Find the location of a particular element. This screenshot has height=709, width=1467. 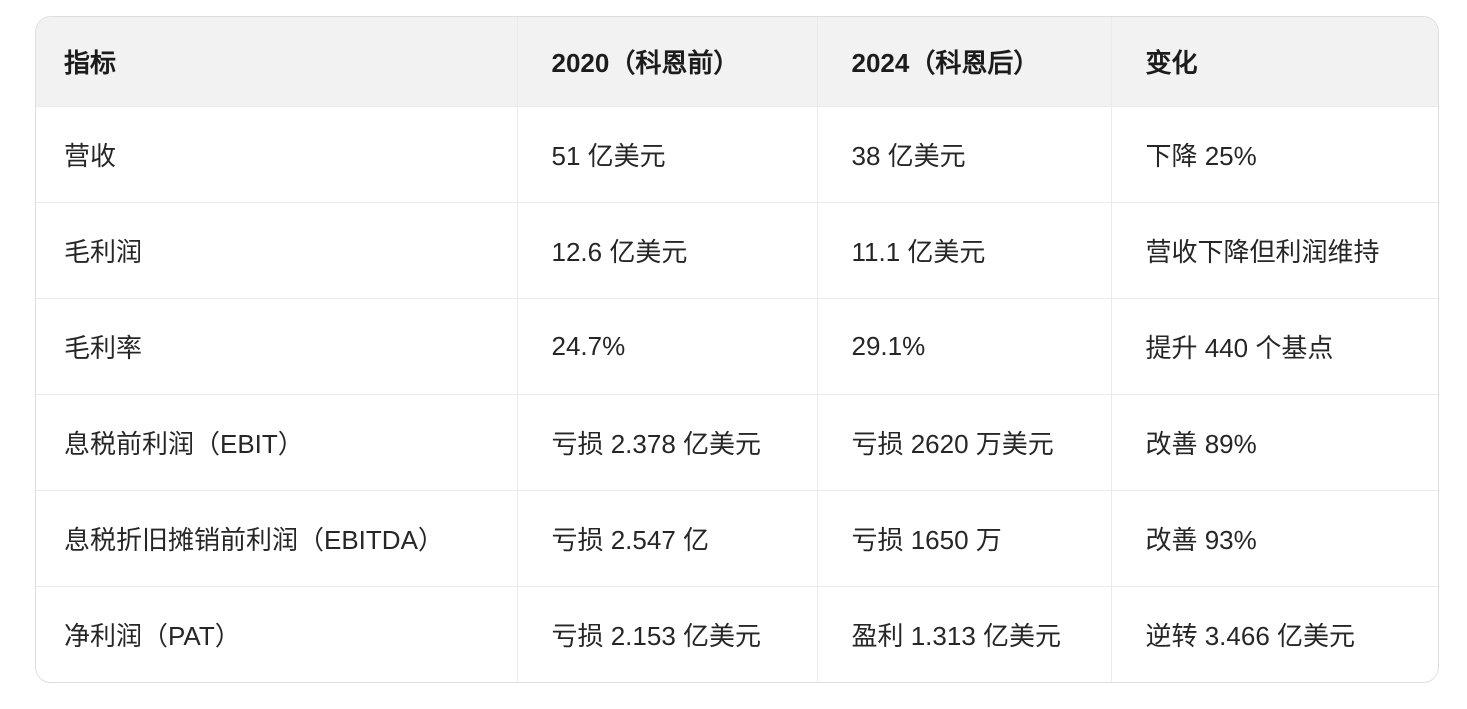

table-header-row: 指标 2020（科恩前） 2024（科恩后） 变化 is located at coordinates (737, 62).